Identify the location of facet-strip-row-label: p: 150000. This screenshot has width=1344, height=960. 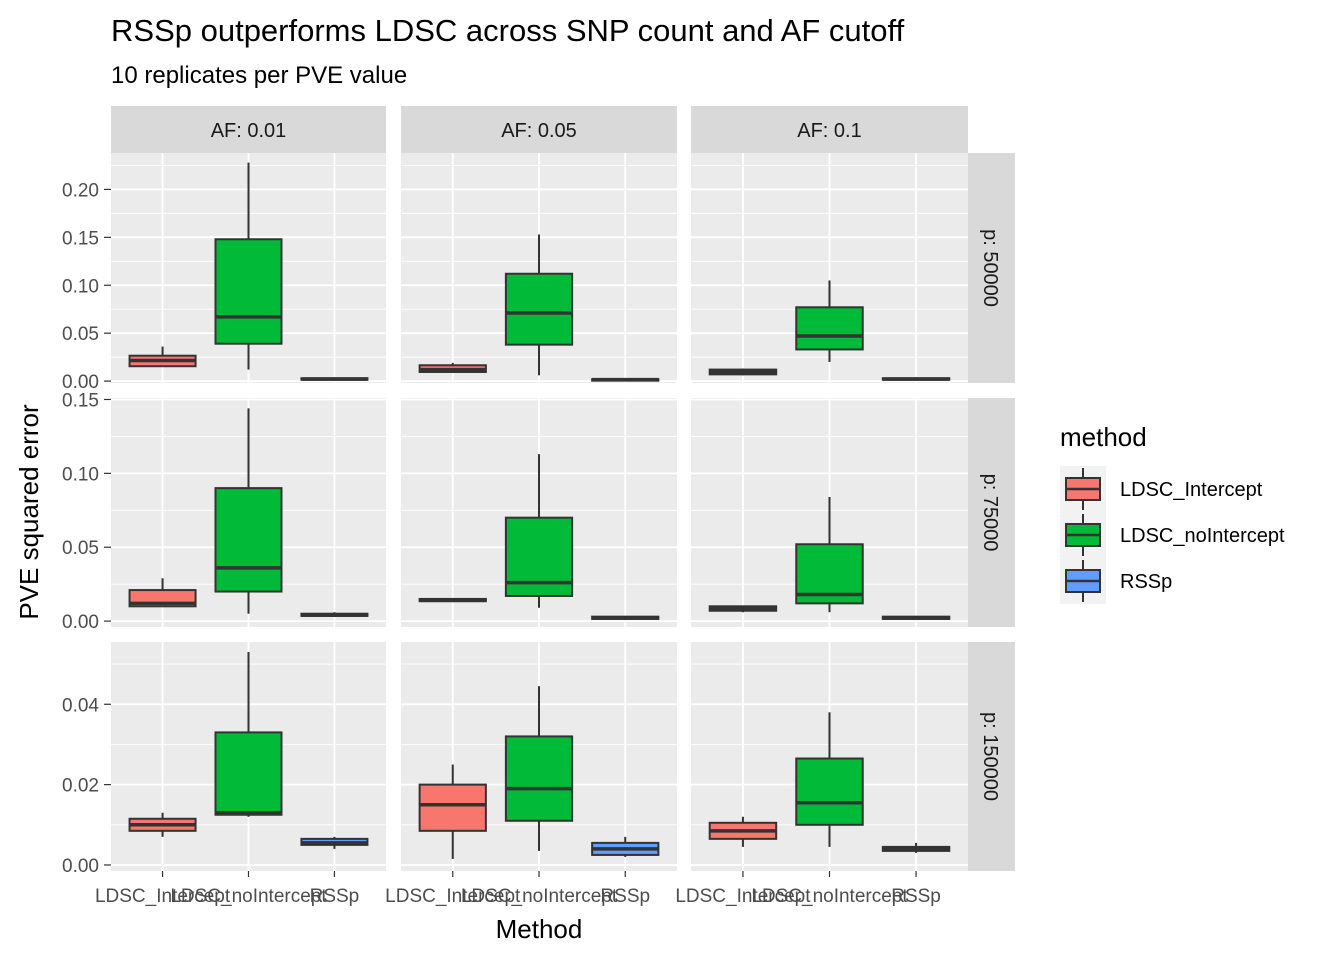
(990, 756).